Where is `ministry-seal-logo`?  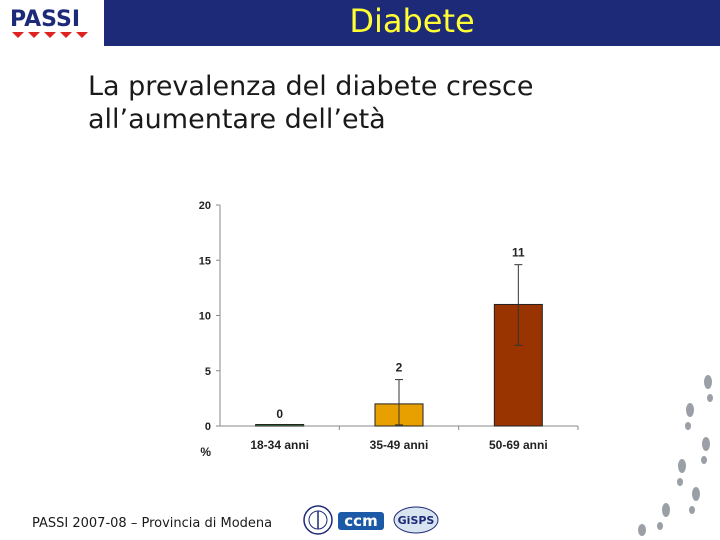 ministry-seal-logo is located at coordinates (318, 520).